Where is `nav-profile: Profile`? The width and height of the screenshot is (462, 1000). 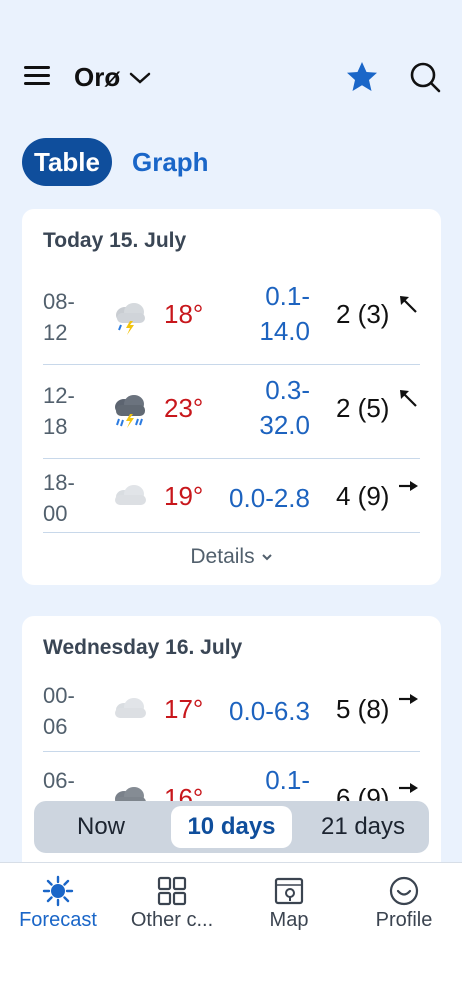 nav-profile: Profile is located at coordinates (404, 903).